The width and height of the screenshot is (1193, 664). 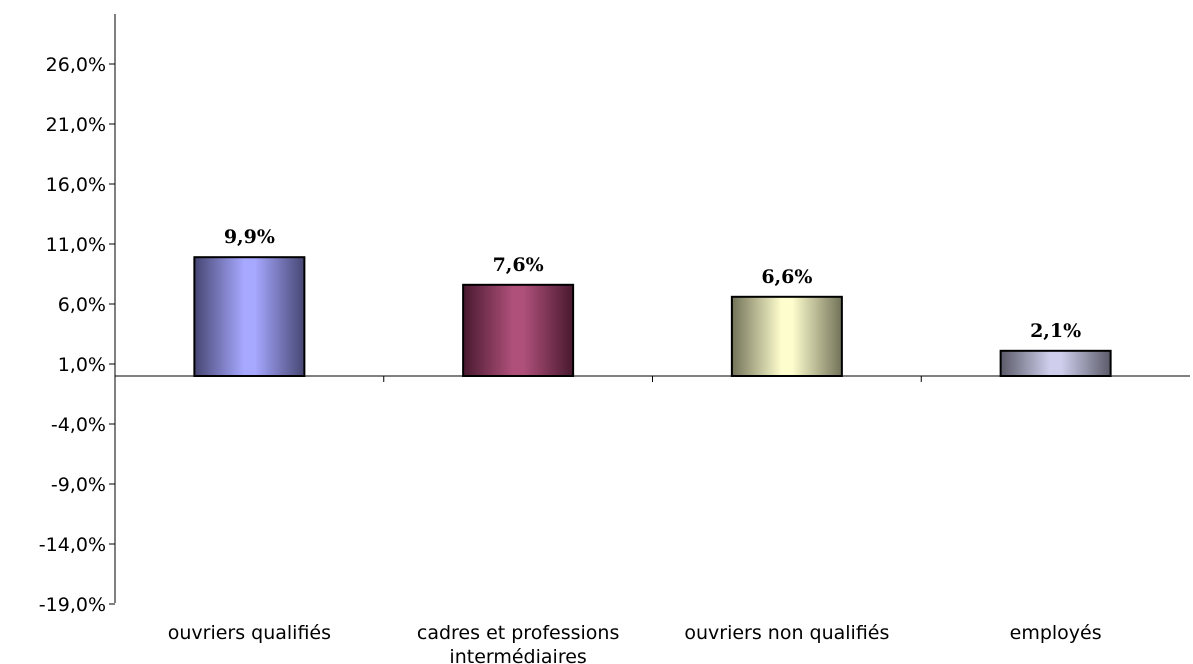 What do you see at coordinates (76, 125) in the screenshot?
I see `y-tick-label: 21,0%` at bounding box center [76, 125].